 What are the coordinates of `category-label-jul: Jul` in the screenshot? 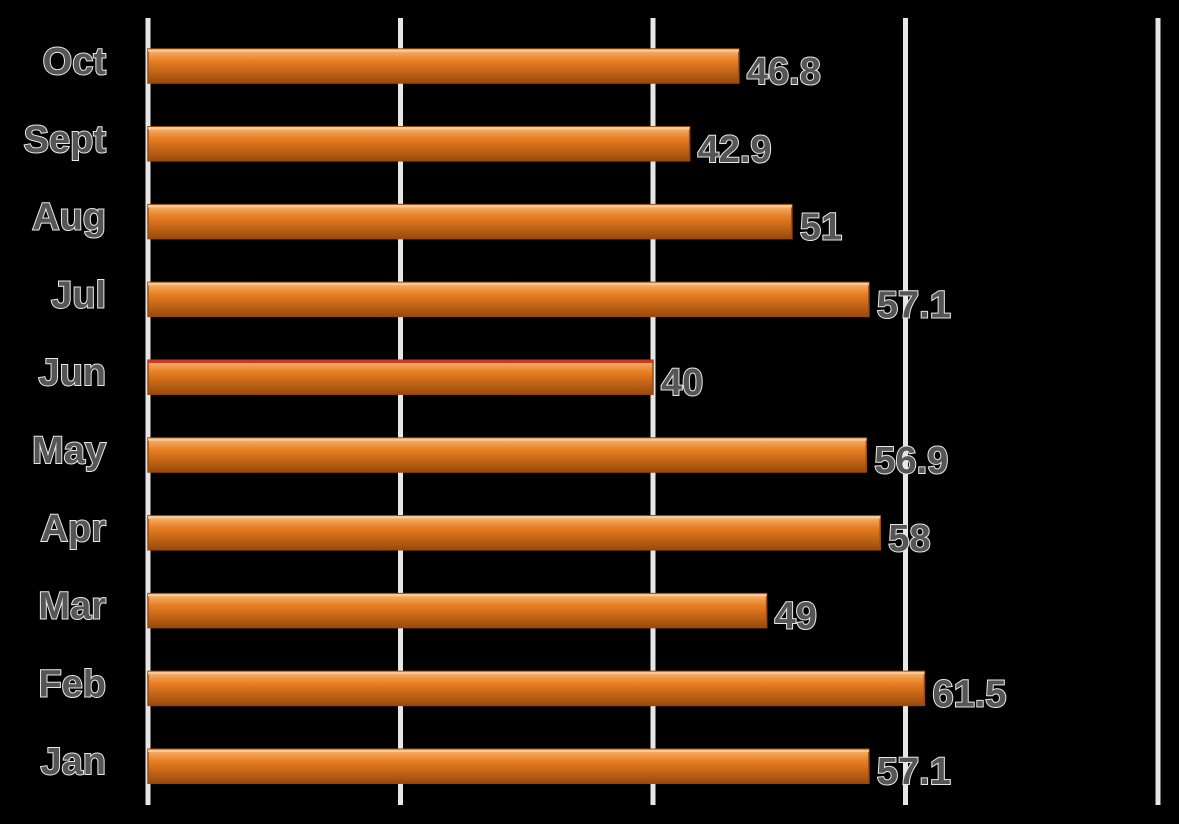 It's located at (78, 295).